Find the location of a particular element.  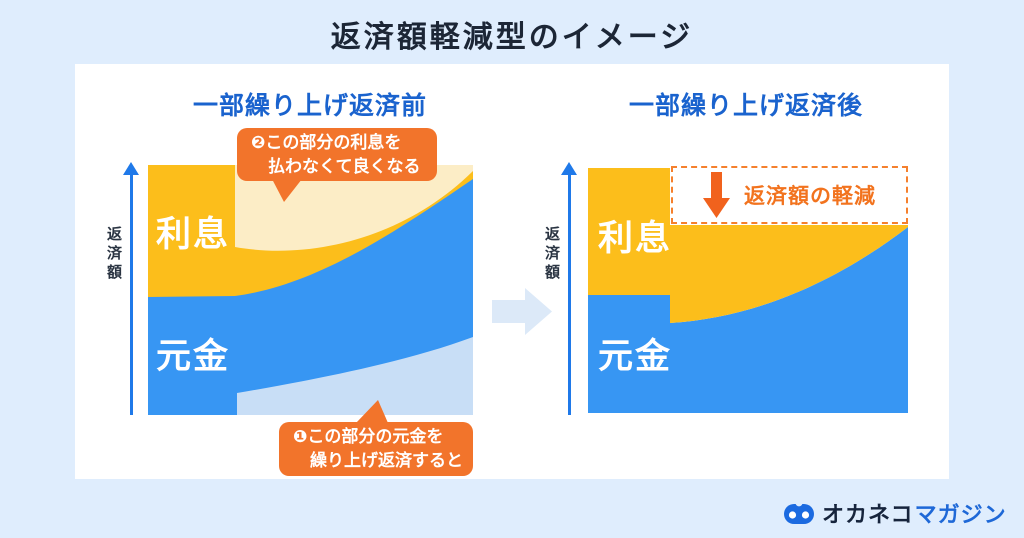

before-interest-label: 利息 is located at coordinates (193, 234).